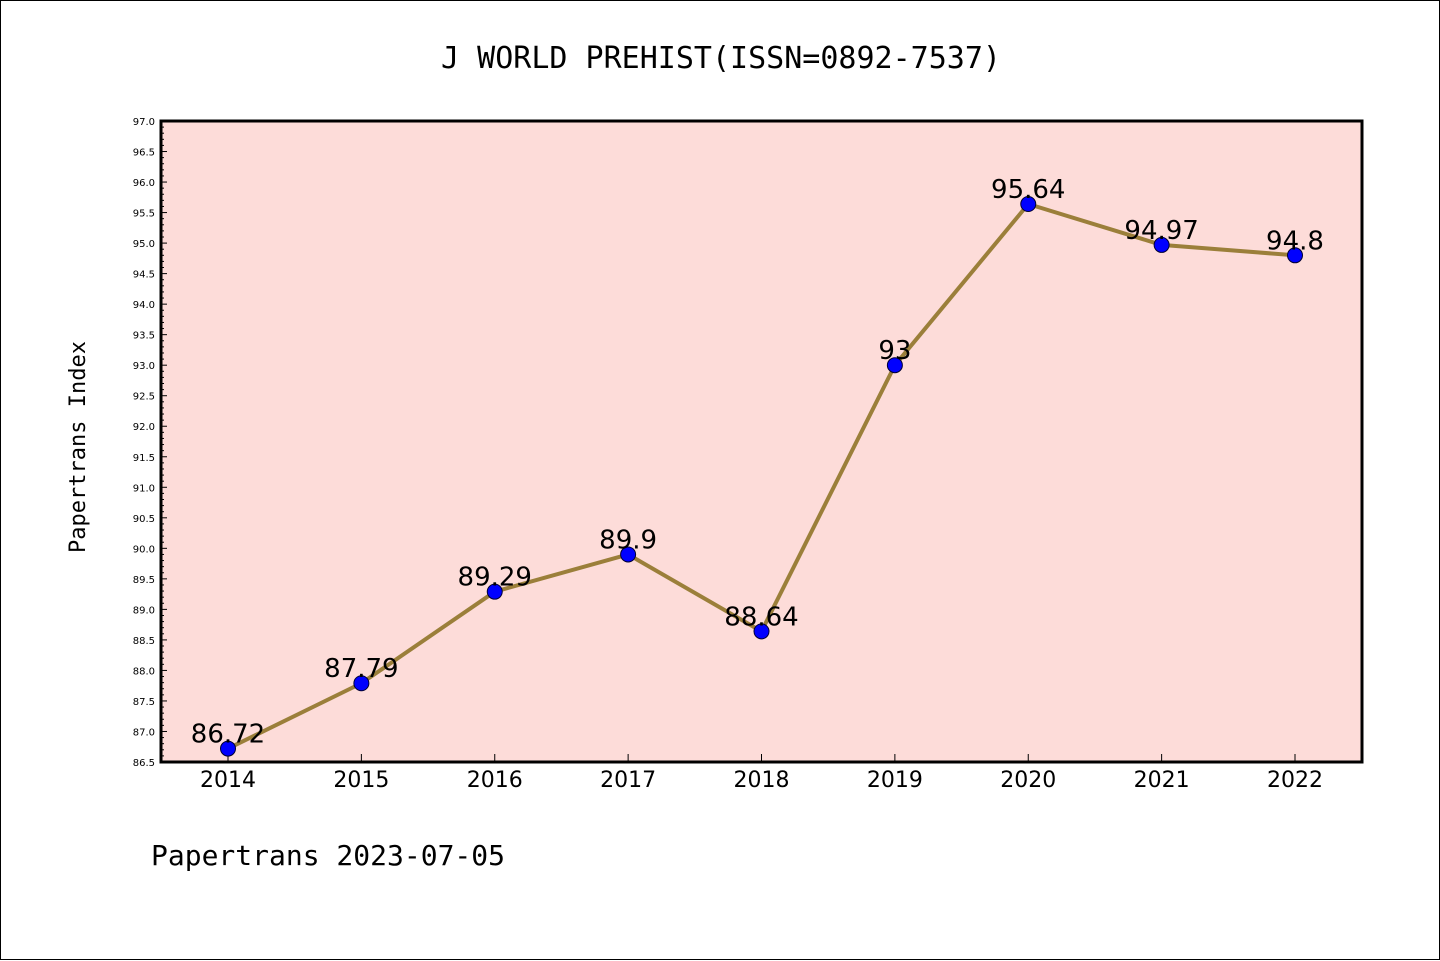 The image size is (1440, 961). I want to click on x-tick-label: 2022, so click(1295, 780).